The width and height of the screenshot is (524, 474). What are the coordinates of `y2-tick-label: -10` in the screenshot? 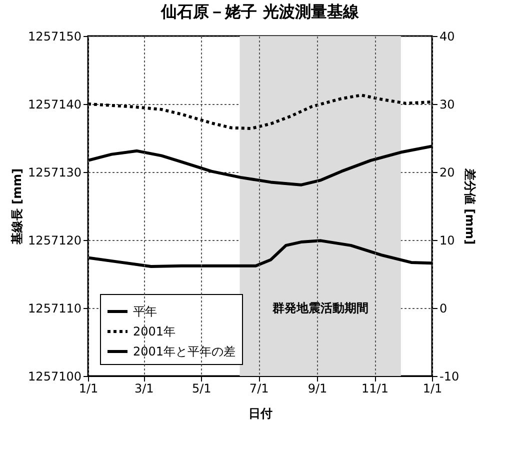 It's located at (450, 377).